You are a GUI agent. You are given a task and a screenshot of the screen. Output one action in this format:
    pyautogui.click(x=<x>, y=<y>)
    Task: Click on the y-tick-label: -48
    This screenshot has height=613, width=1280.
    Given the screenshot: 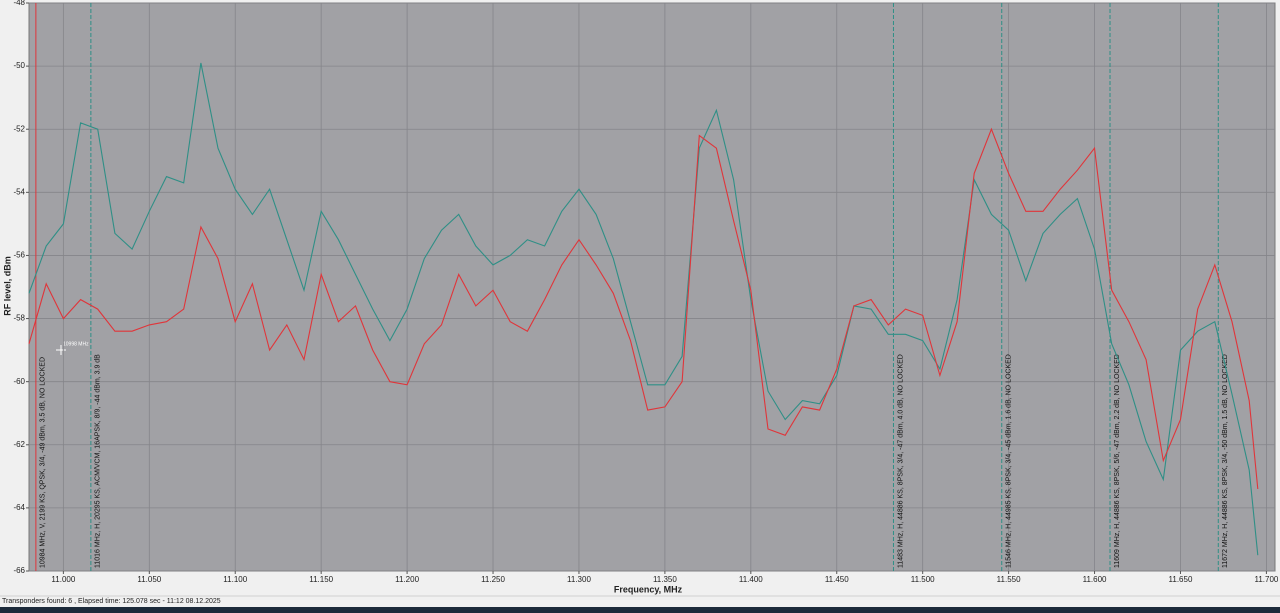 What is the action you would take?
    pyautogui.click(x=19, y=3)
    